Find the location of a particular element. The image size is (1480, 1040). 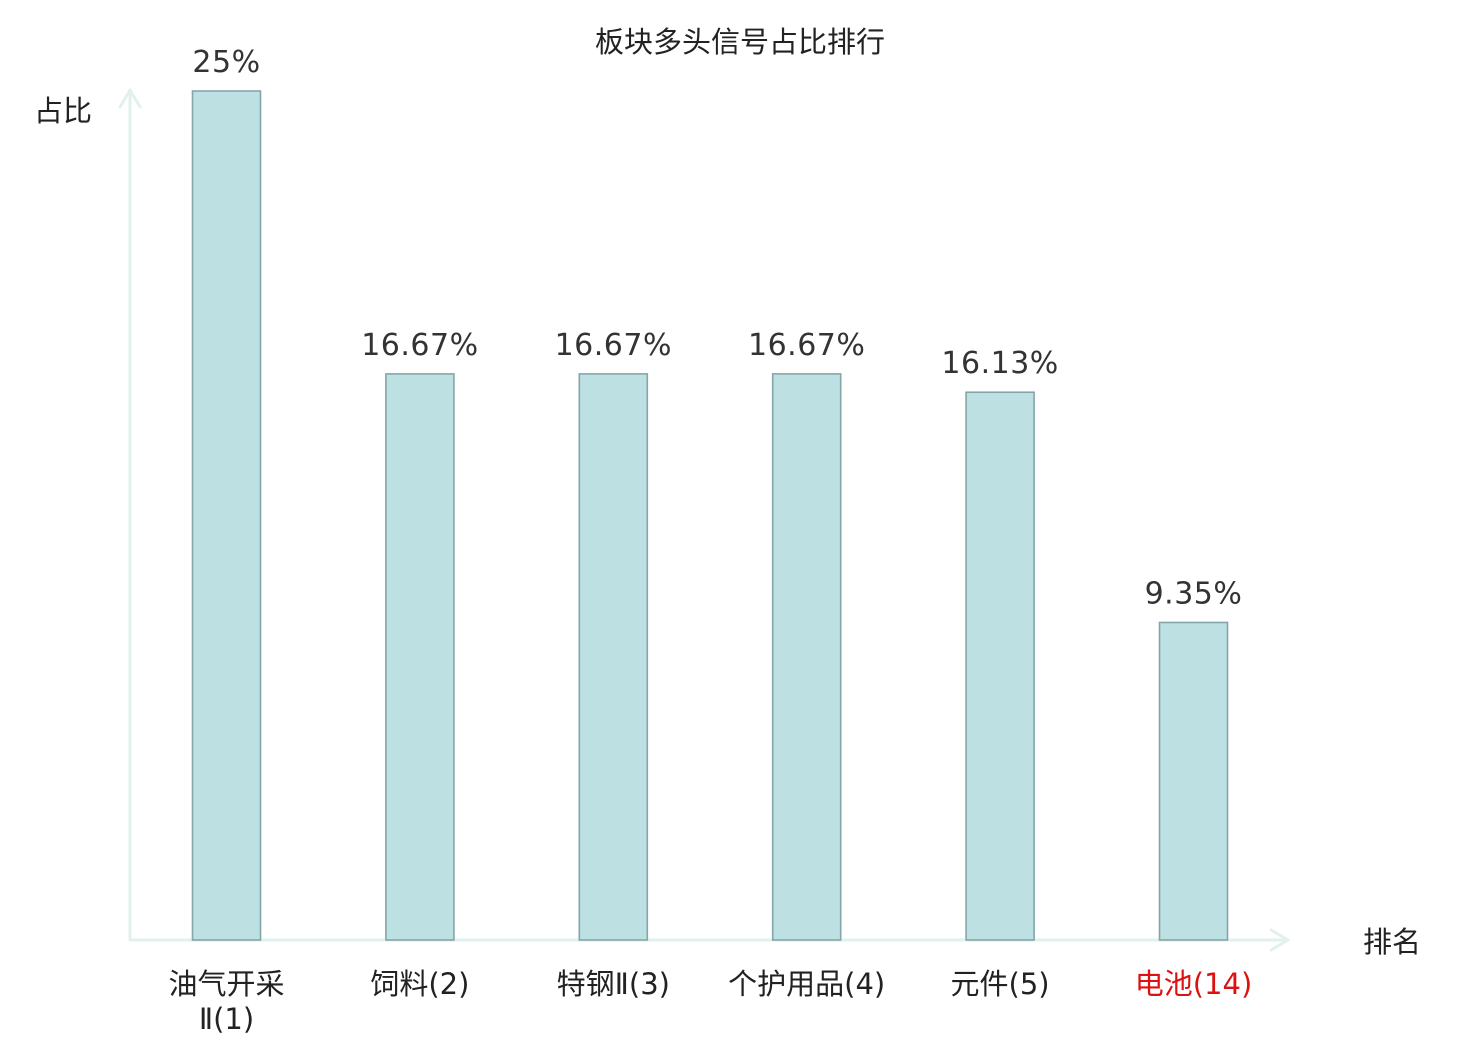

category-label-line: 特钢Ⅱ(3) is located at coordinates (613, 984).